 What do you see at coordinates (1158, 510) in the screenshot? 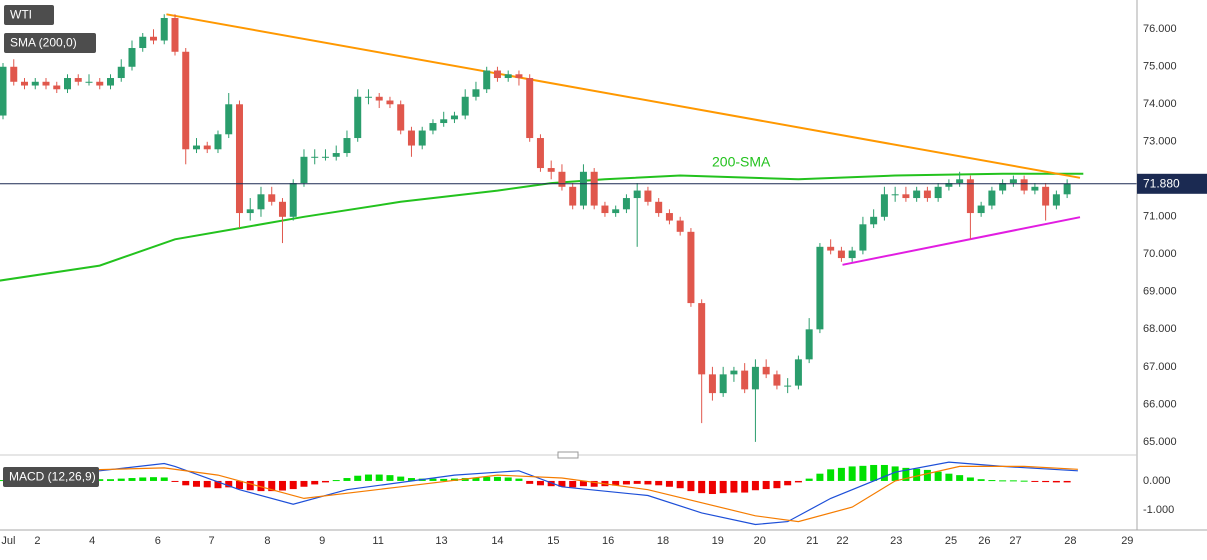
I see `y-tick-label: -1.000` at bounding box center [1158, 510].